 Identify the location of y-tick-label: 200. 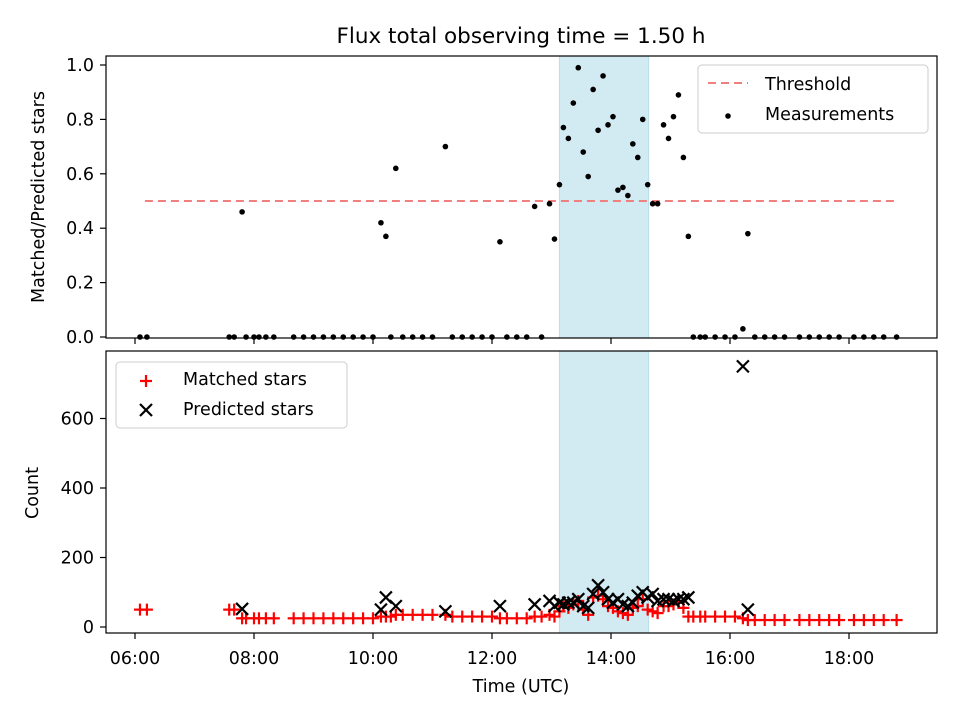
(77, 559).